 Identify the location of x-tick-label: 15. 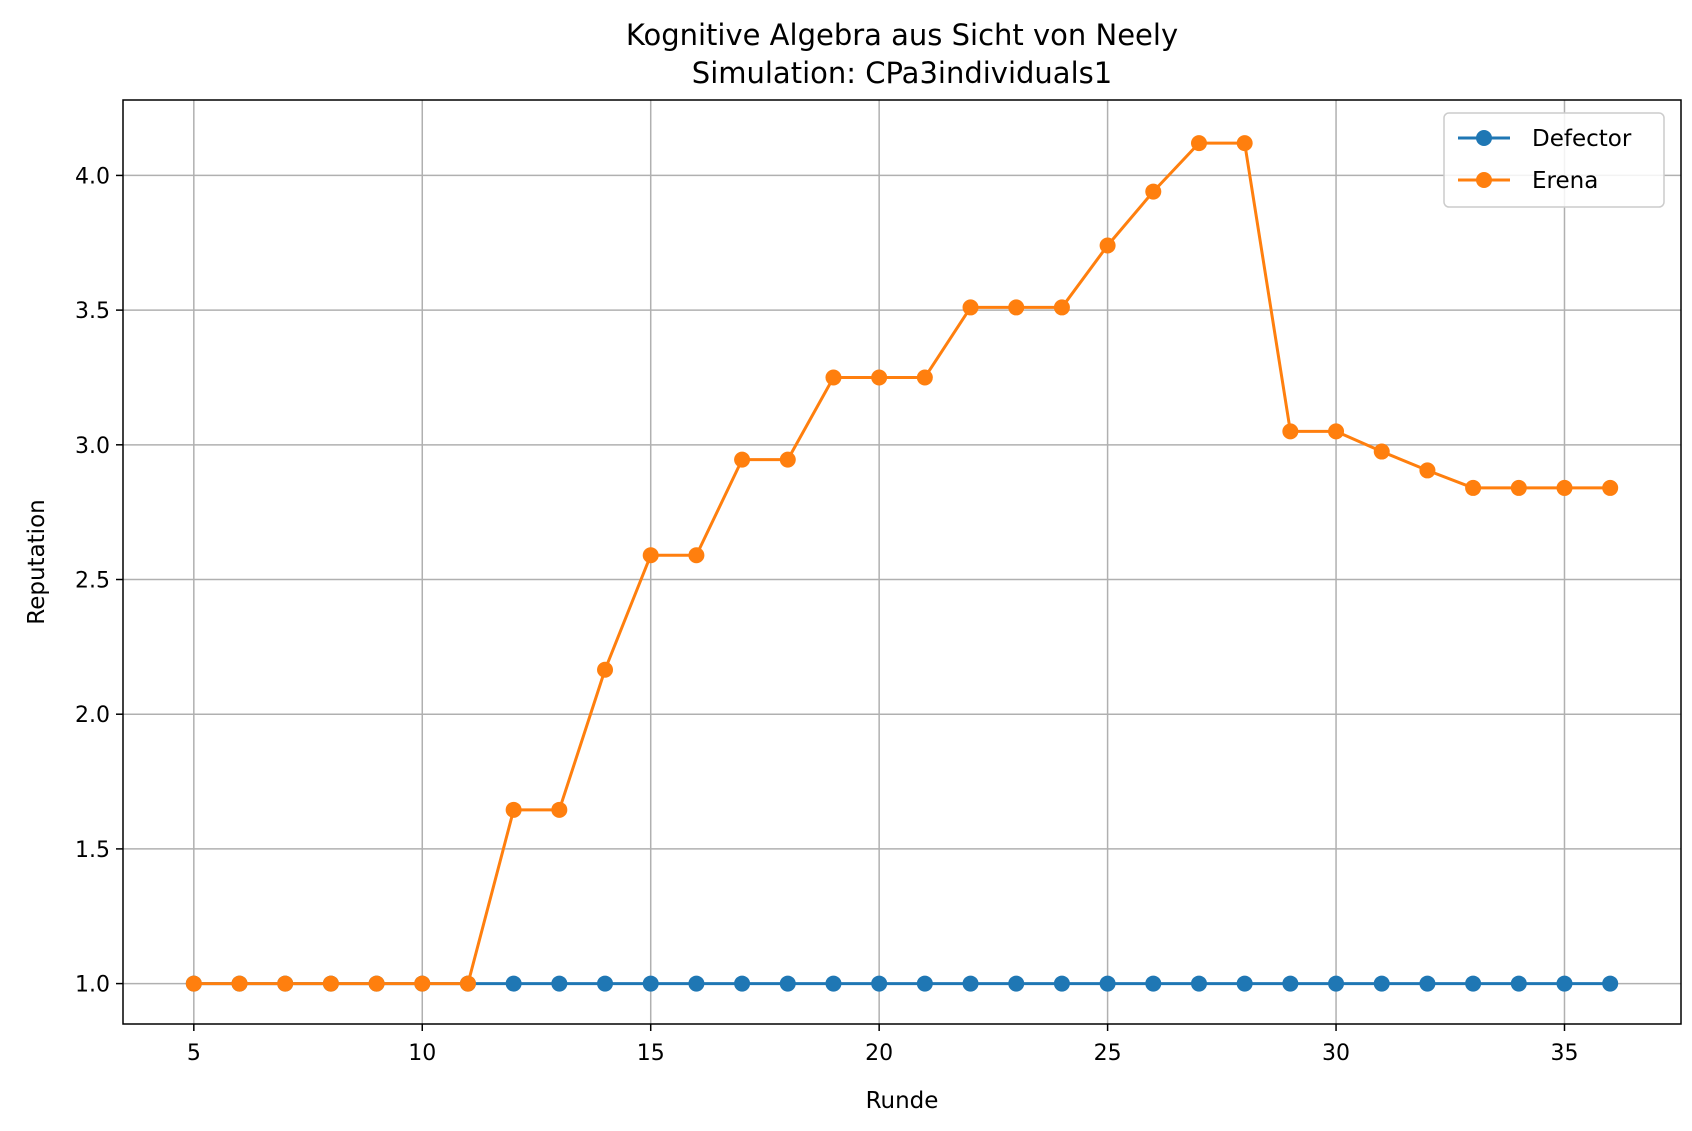
(651, 1053).